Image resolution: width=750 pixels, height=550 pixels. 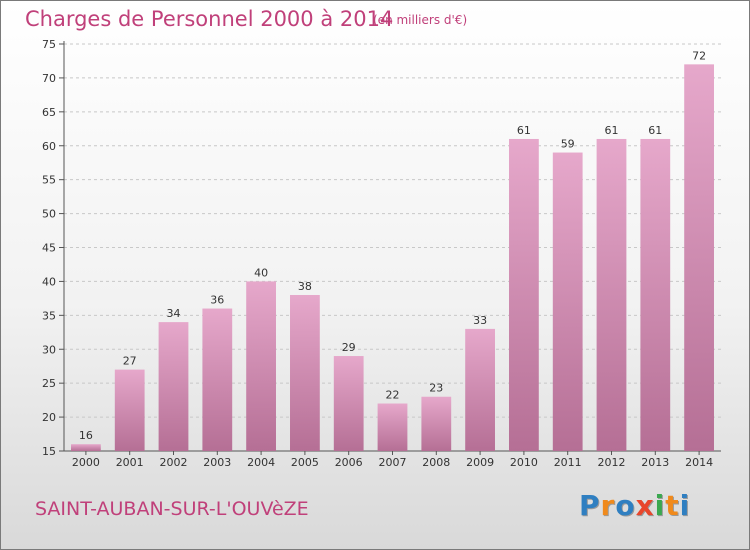 What do you see at coordinates (49, 78) in the screenshot?
I see `y-tick-label: 70` at bounding box center [49, 78].